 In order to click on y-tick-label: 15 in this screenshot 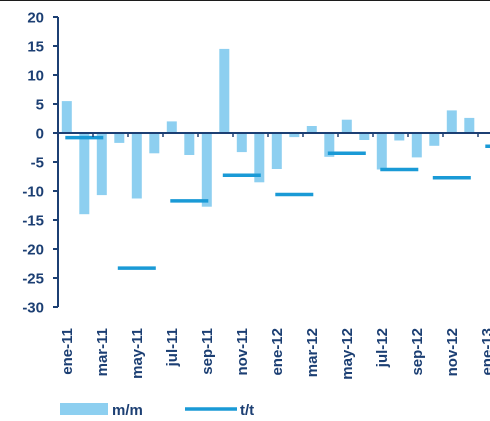, I will do `click(35, 47)`.